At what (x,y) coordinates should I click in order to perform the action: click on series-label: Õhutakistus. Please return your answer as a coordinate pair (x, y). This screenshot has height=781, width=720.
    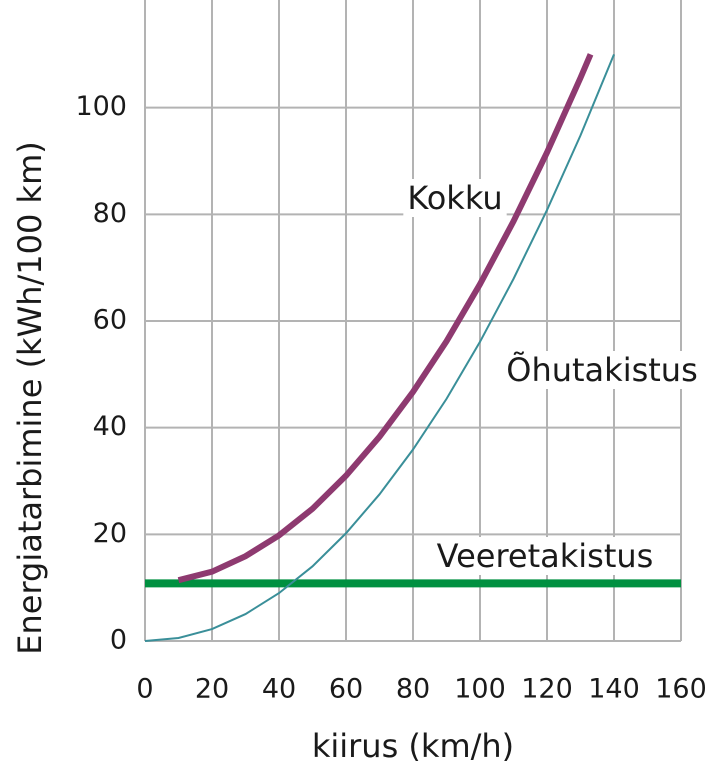
    Looking at the image, I should click on (602, 370).